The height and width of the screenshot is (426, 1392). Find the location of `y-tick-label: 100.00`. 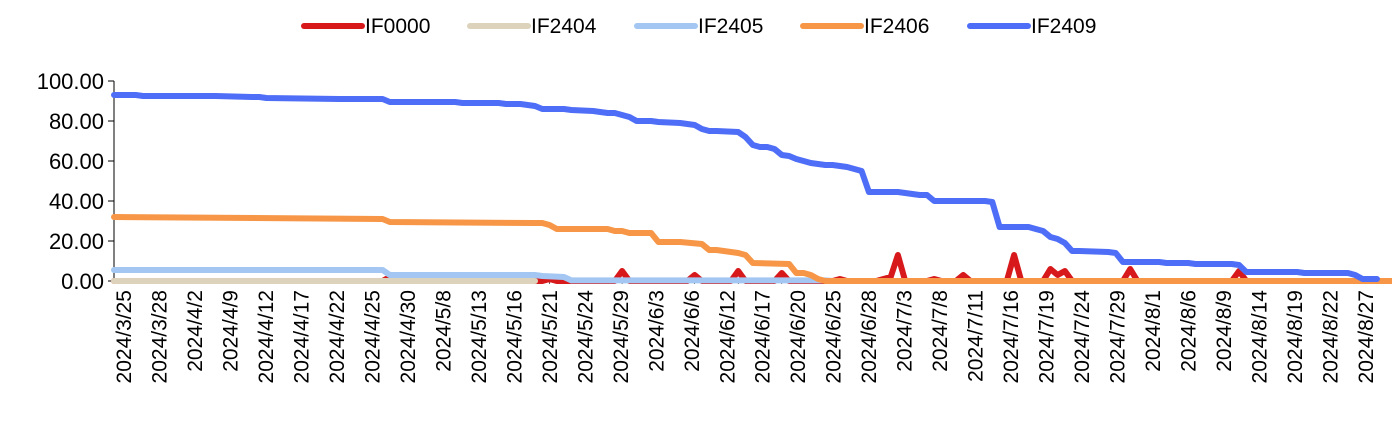

y-tick-label: 100.00 is located at coordinates (70, 81).